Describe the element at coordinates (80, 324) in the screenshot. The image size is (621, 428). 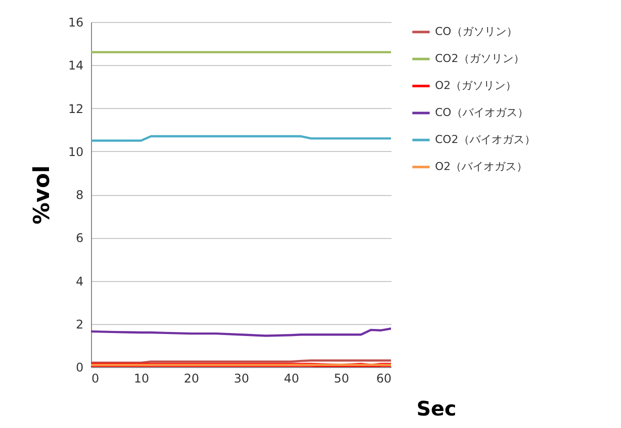
I see `y-tick-label: 2` at that location.